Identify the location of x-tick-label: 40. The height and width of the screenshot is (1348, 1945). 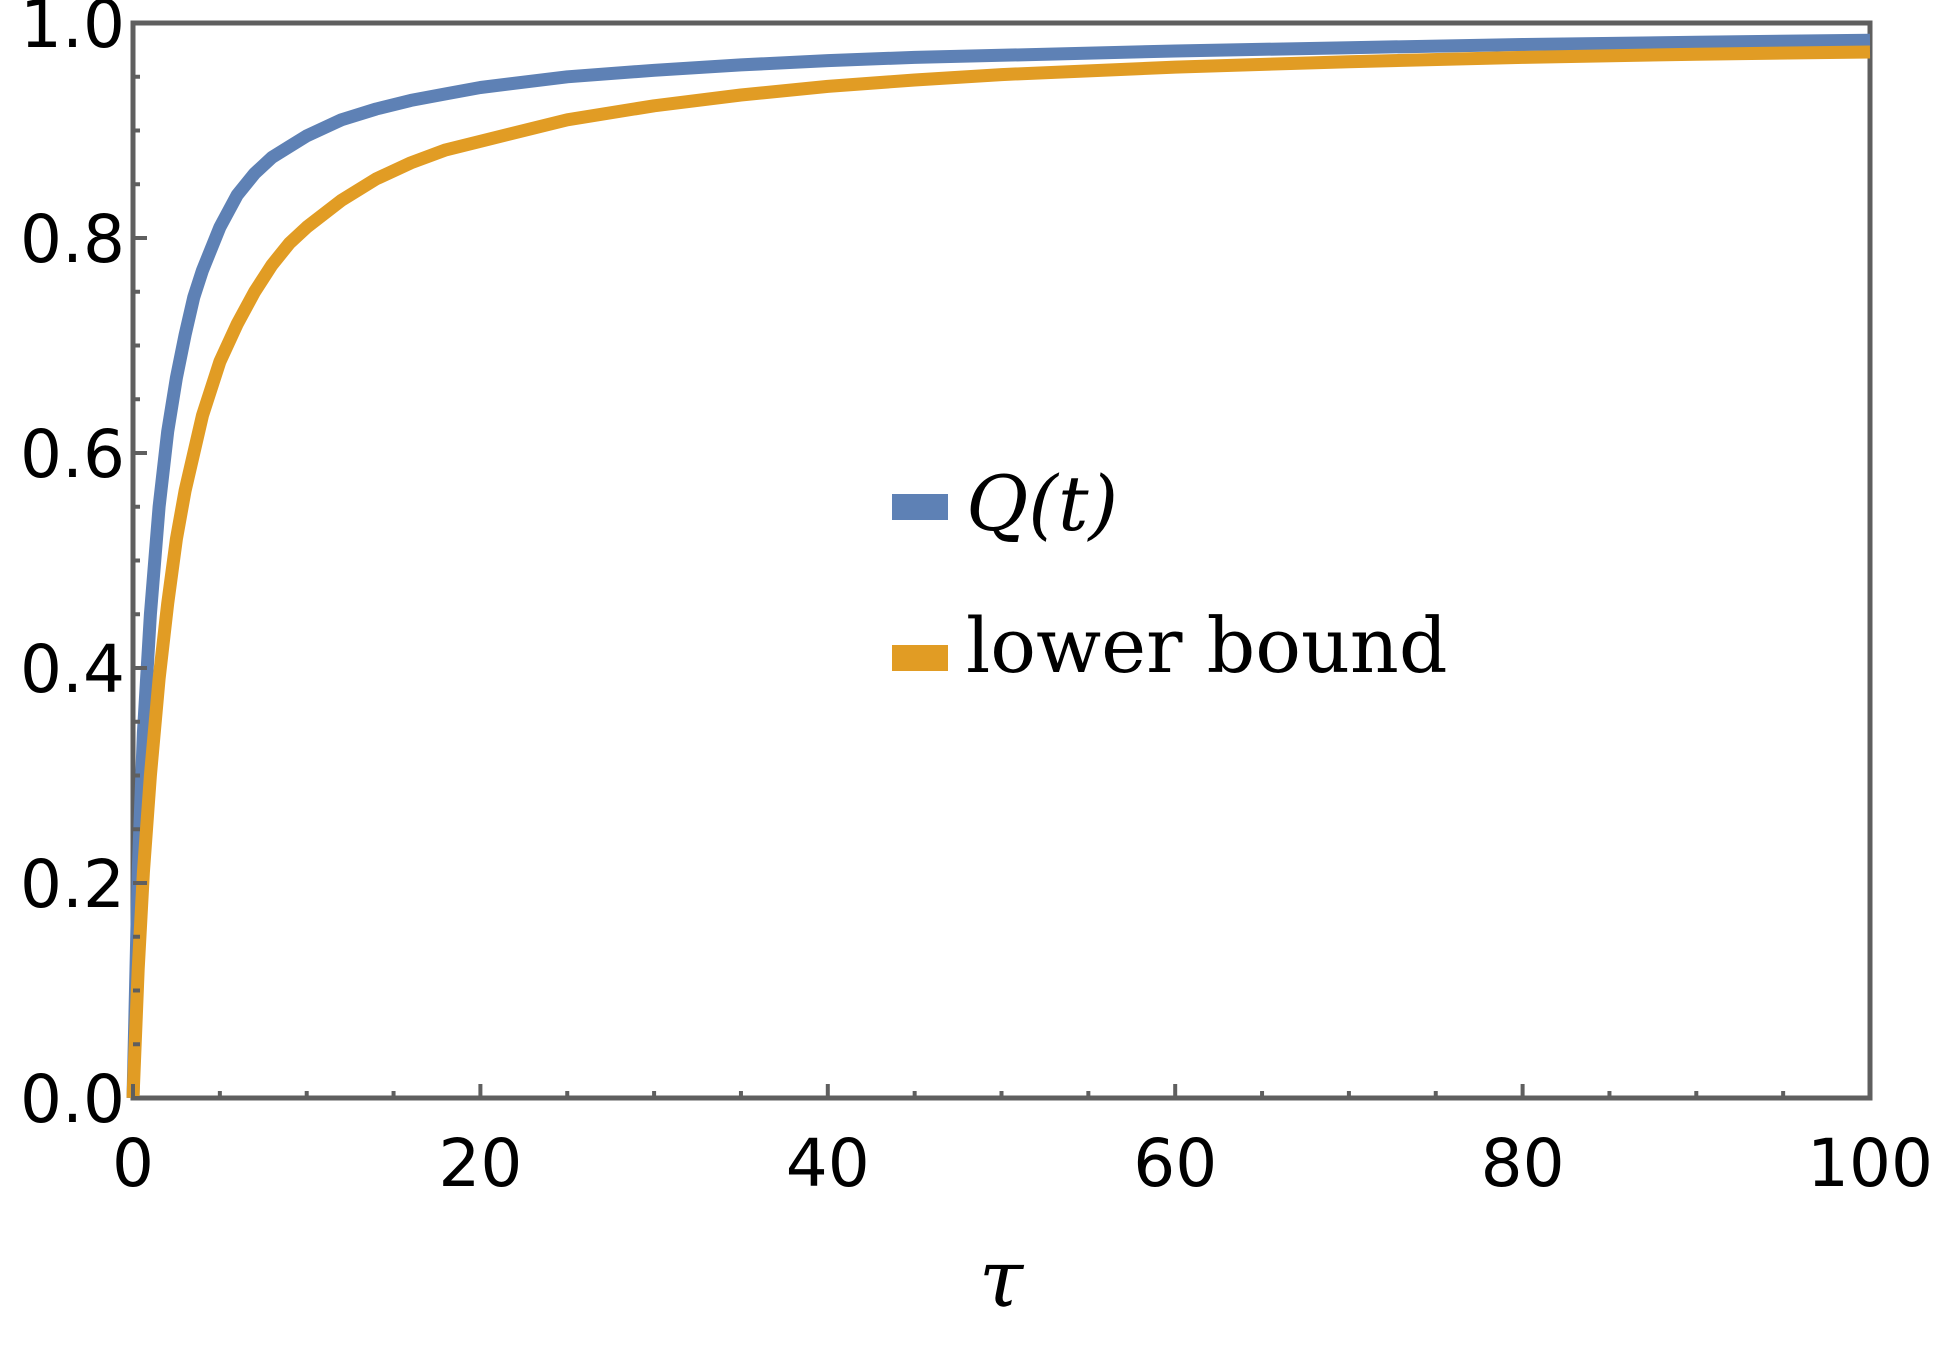
(828, 1163).